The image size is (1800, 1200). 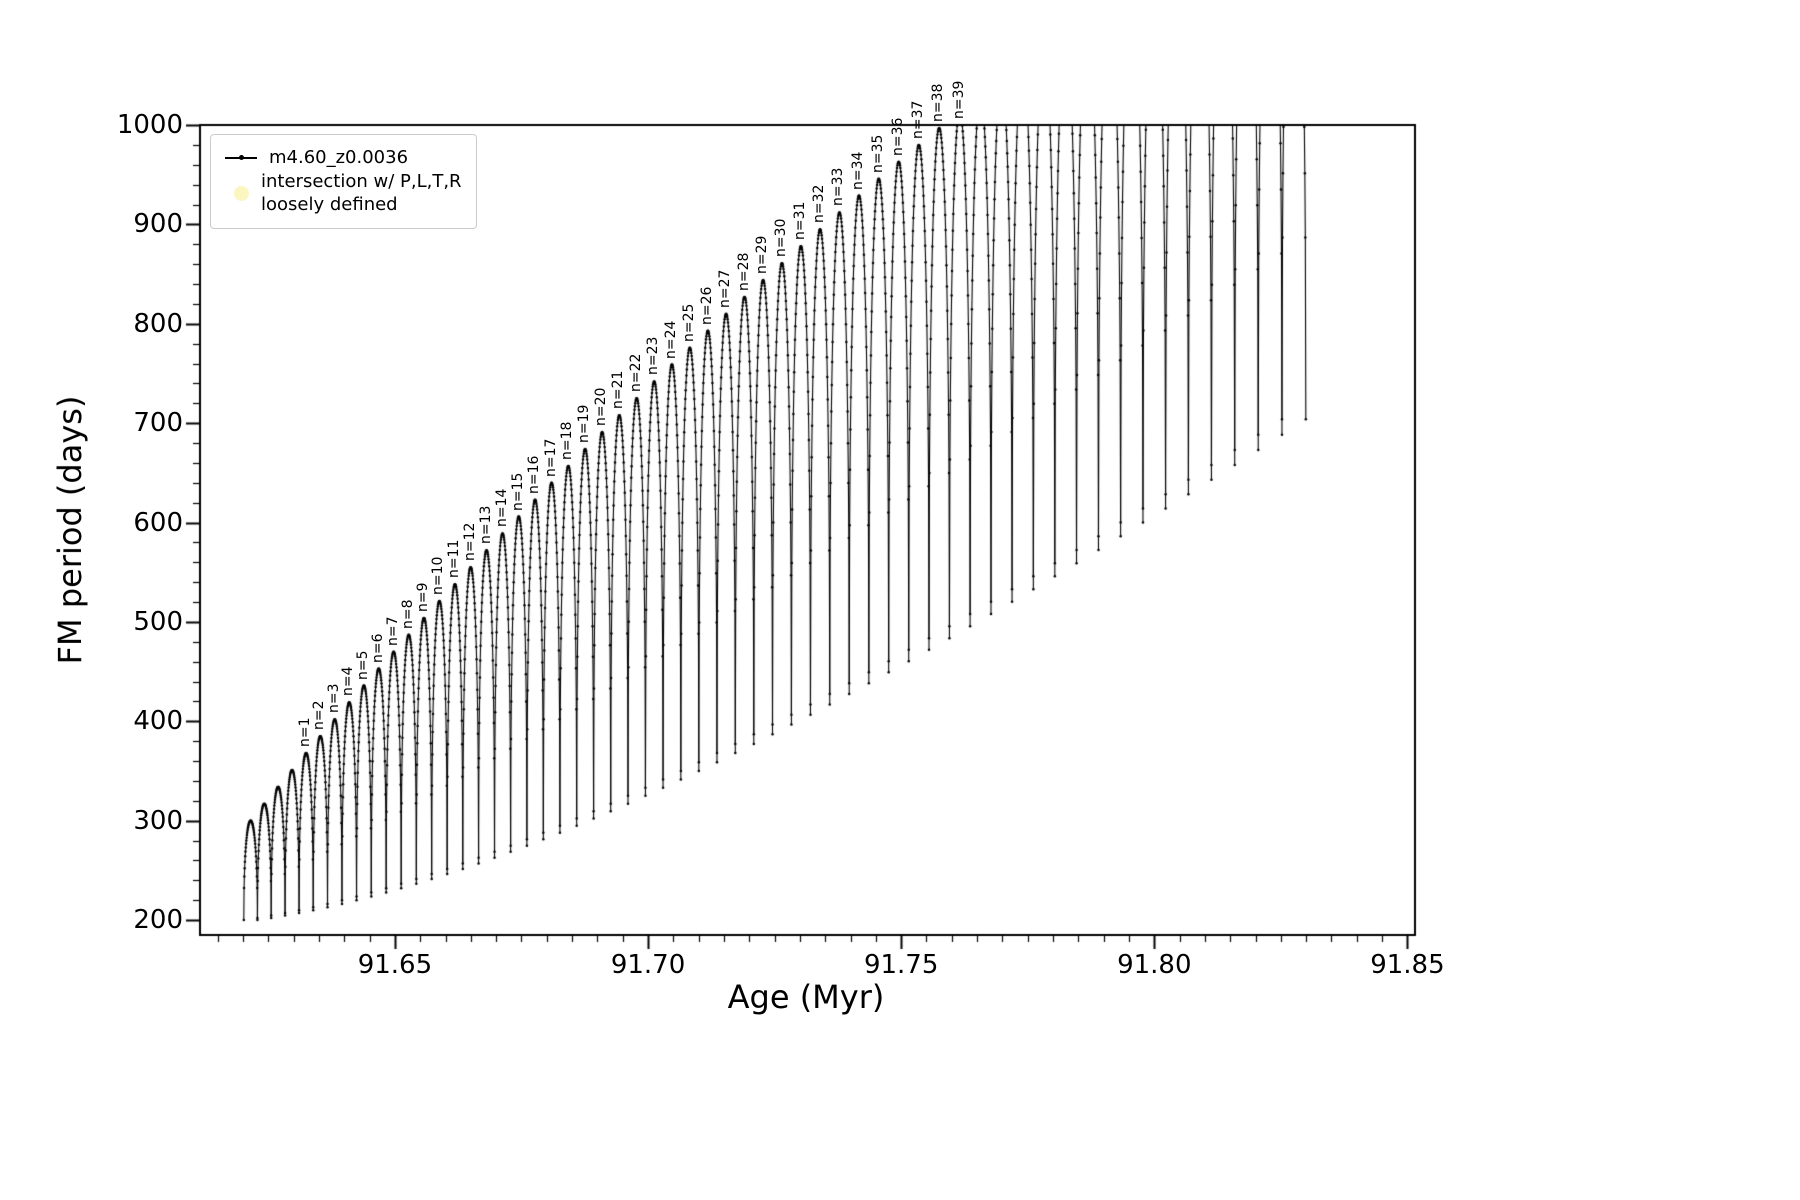 I want to click on arc-label: n=33, so click(x=838, y=187).